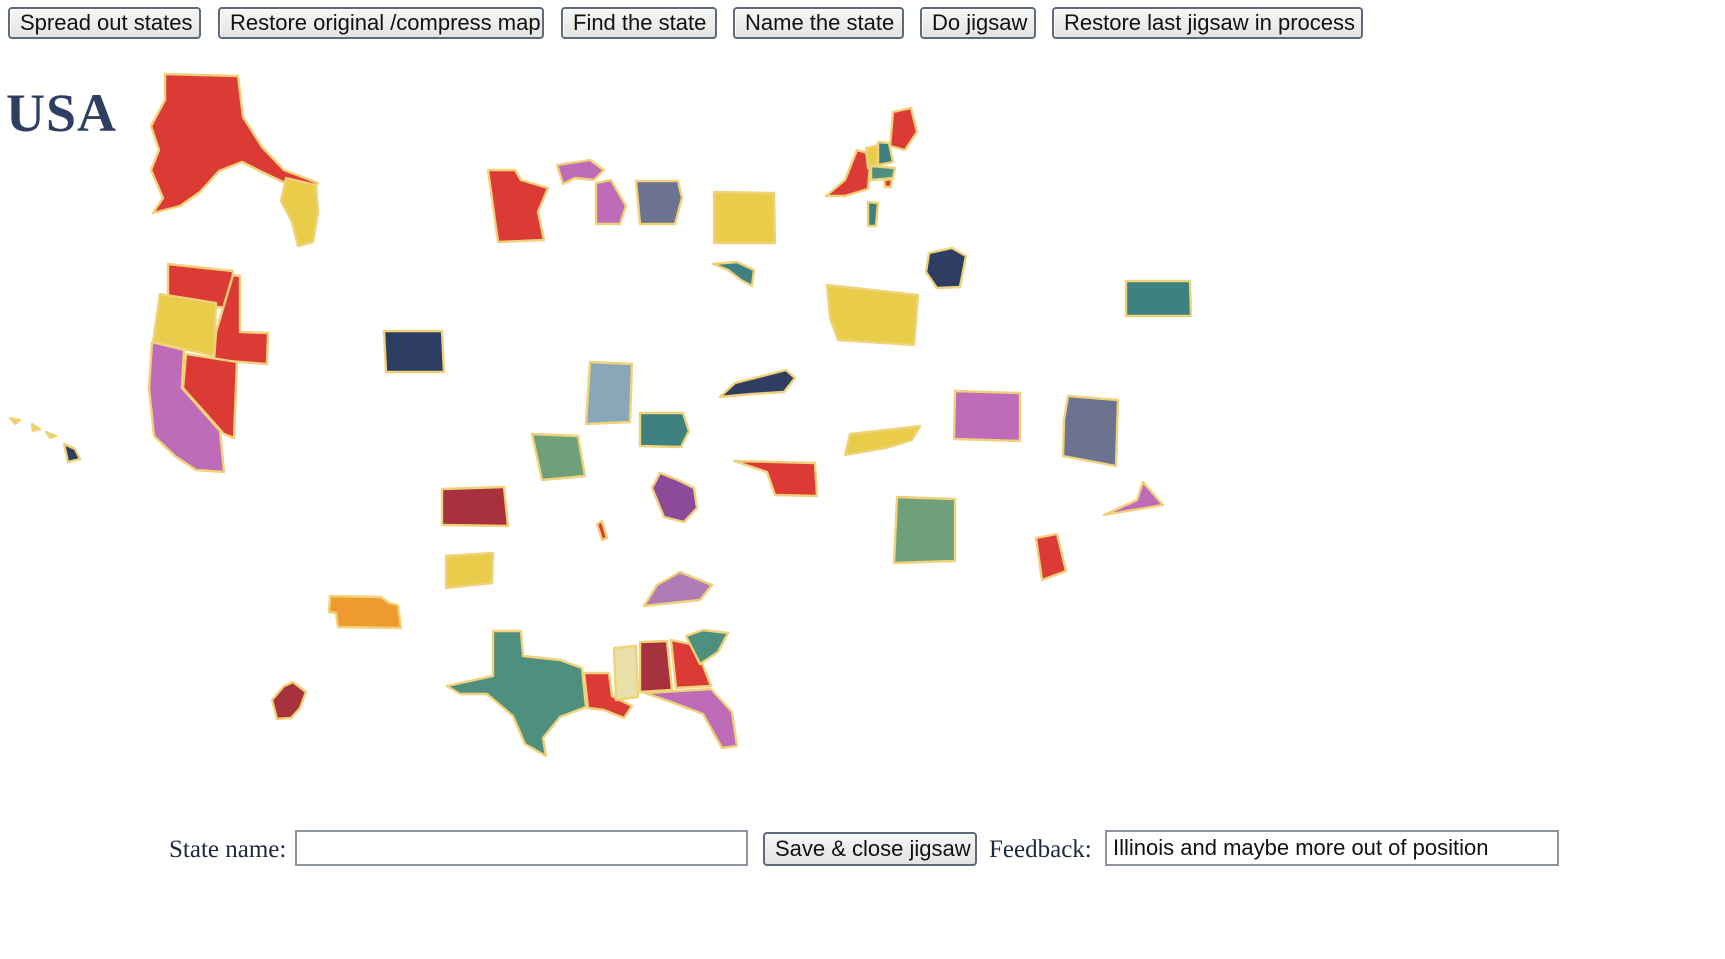 The width and height of the screenshot is (1725, 959). I want to click on state-piece-new-york, so click(848, 173).